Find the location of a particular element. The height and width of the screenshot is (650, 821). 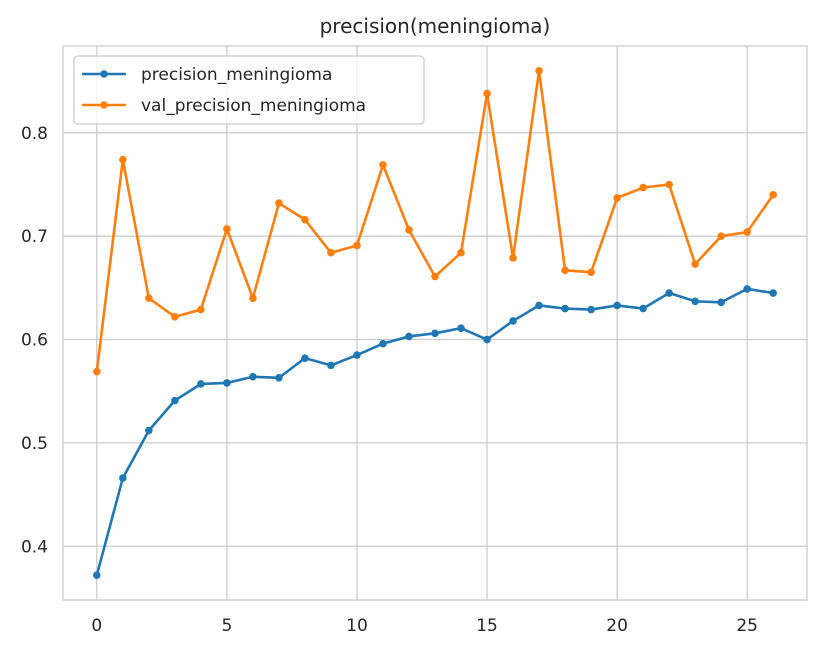

legend-box is located at coordinates (249, 90).